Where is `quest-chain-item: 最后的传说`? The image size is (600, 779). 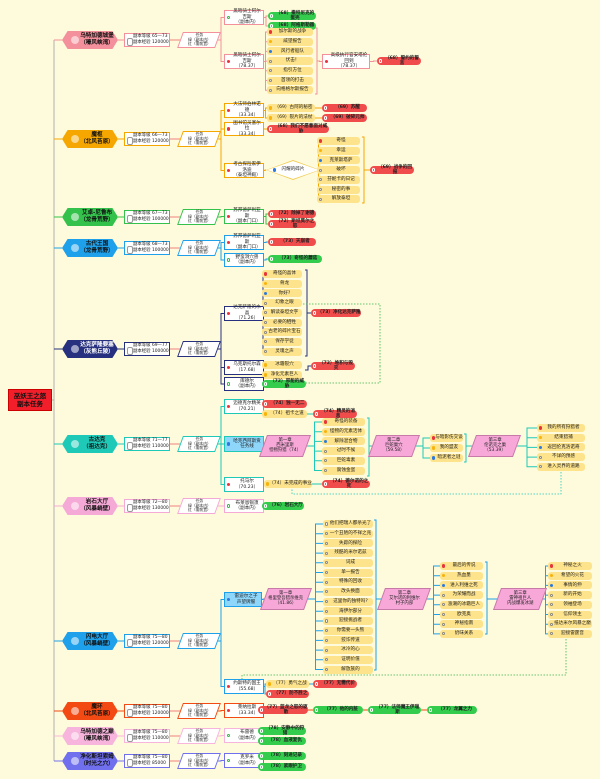
quest-chain-item: 最后的传说 is located at coordinates (461, 566).